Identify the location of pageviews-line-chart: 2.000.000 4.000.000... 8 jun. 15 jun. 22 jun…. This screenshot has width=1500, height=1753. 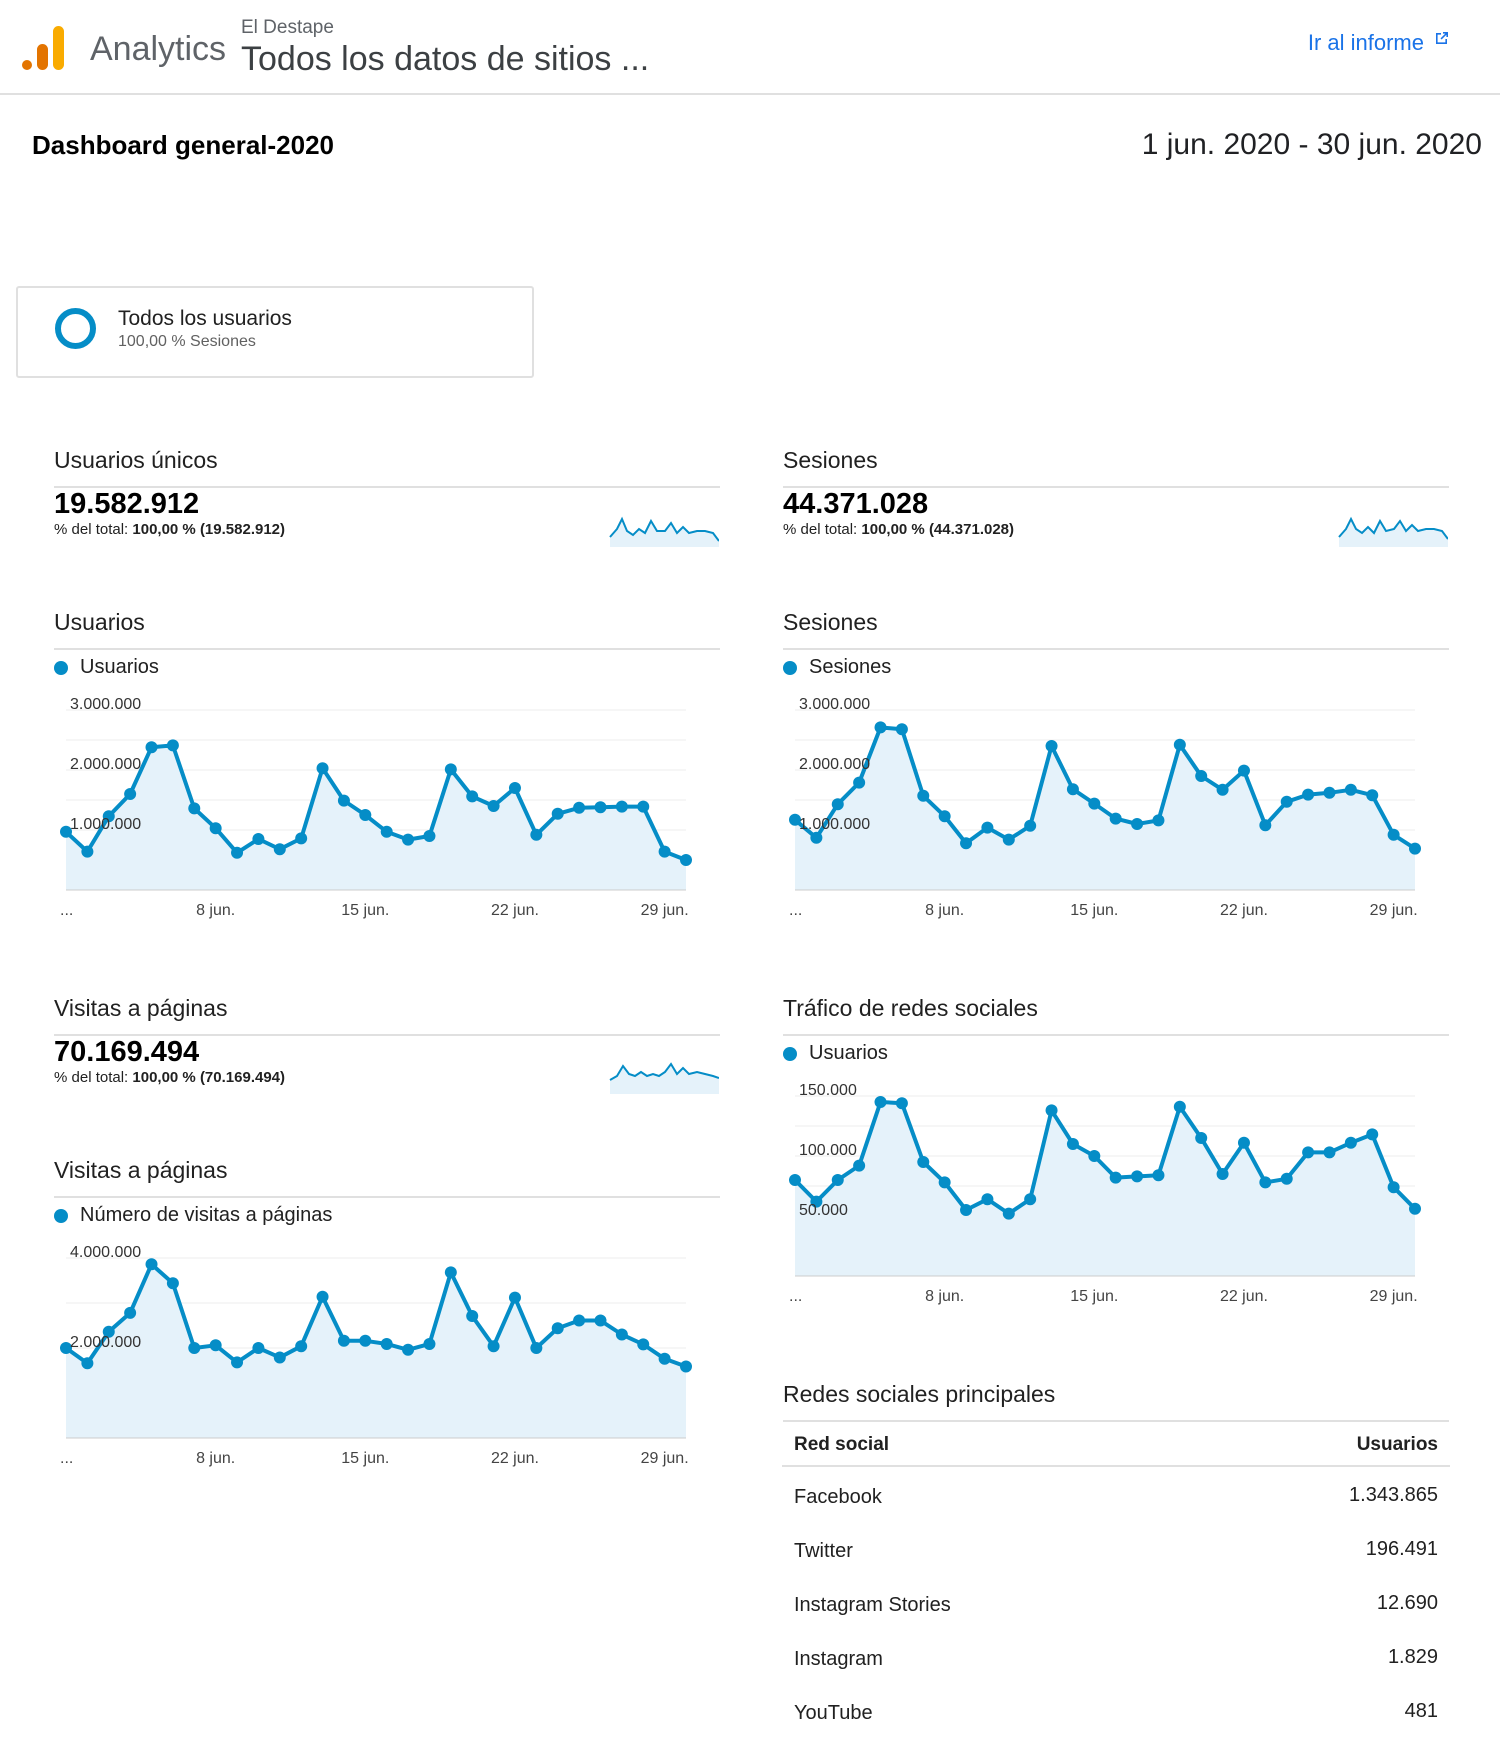
(374, 1353).